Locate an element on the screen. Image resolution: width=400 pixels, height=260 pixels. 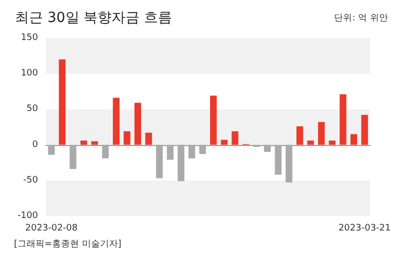
y-tick-label: 50 is located at coordinates (32, 109).